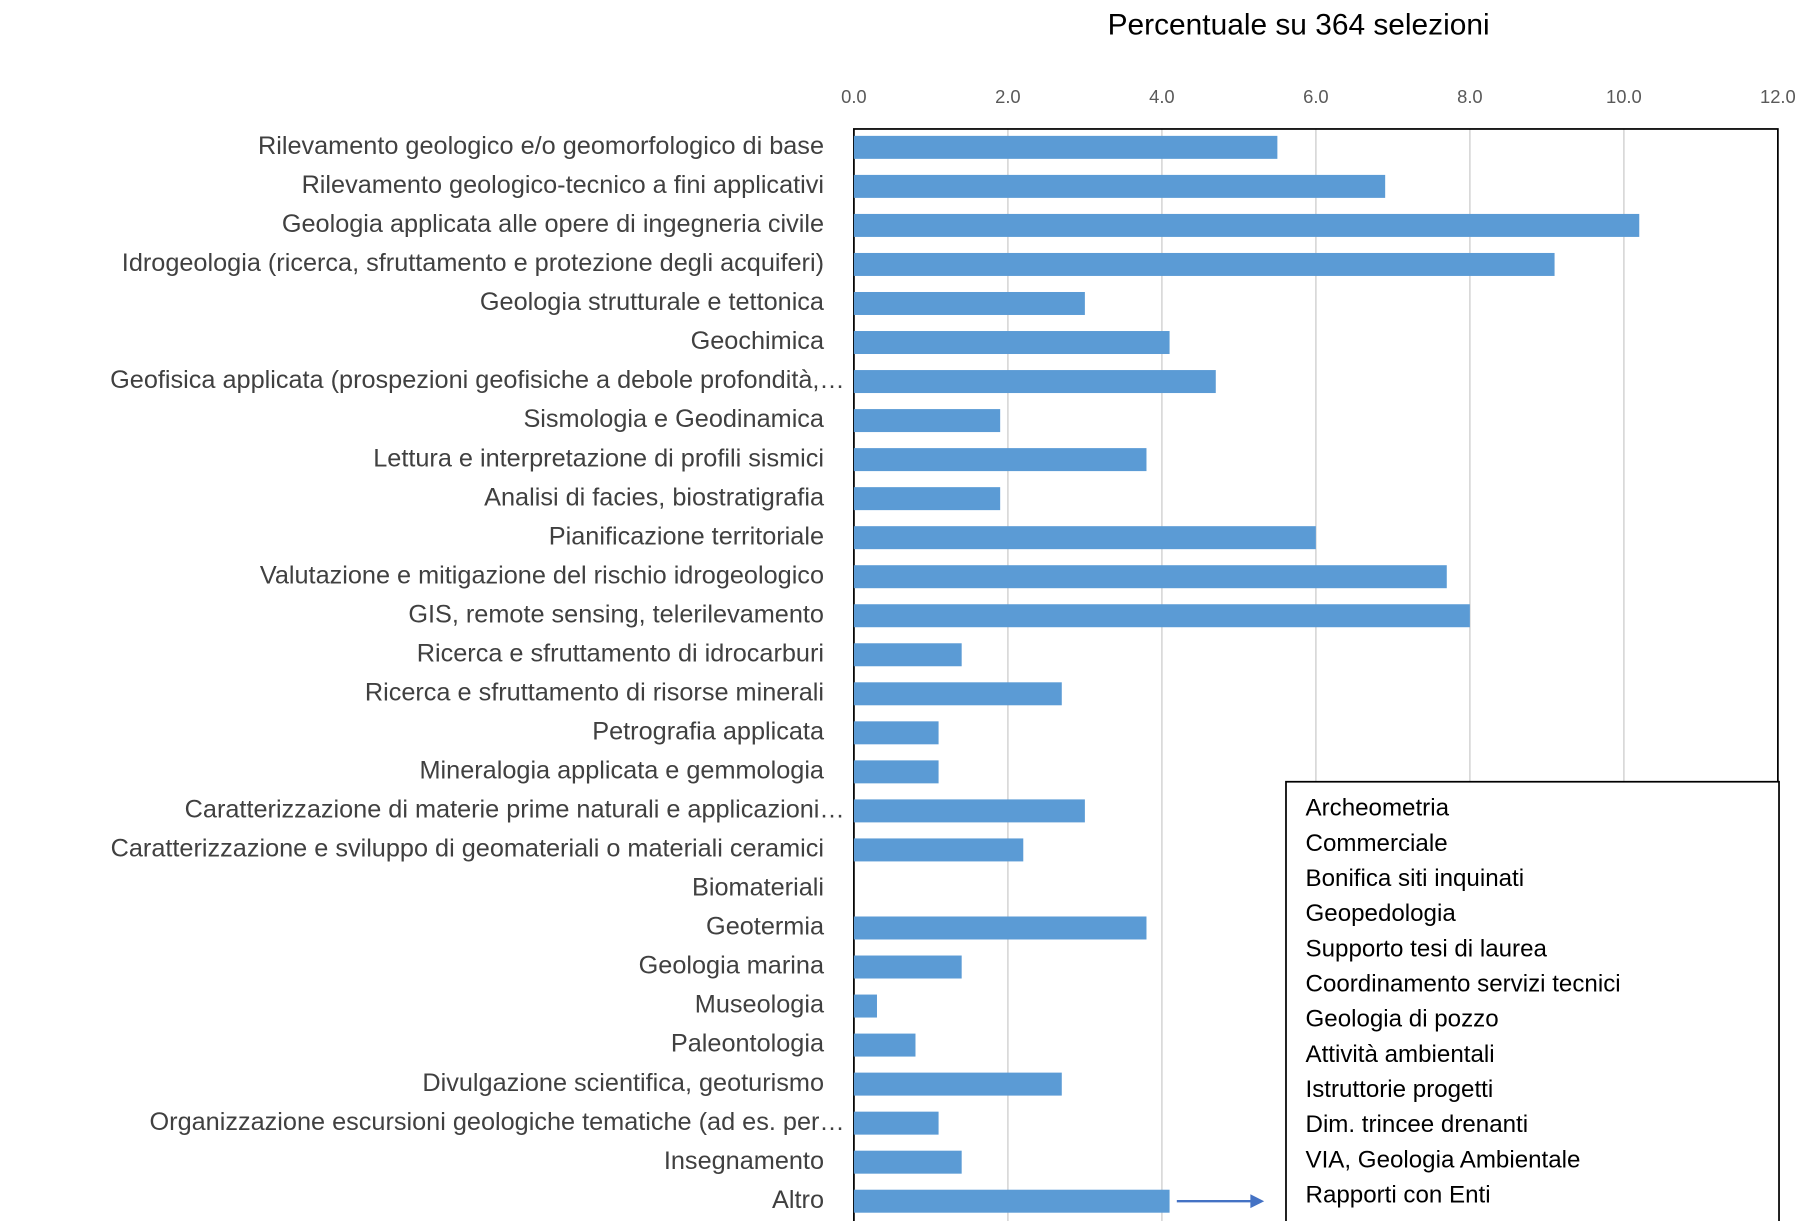 The width and height of the screenshot is (1802, 1221). What do you see at coordinates (854, 96) in the screenshot?
I see `x-tick-label: 0.0` at bounding box center [854, 96].